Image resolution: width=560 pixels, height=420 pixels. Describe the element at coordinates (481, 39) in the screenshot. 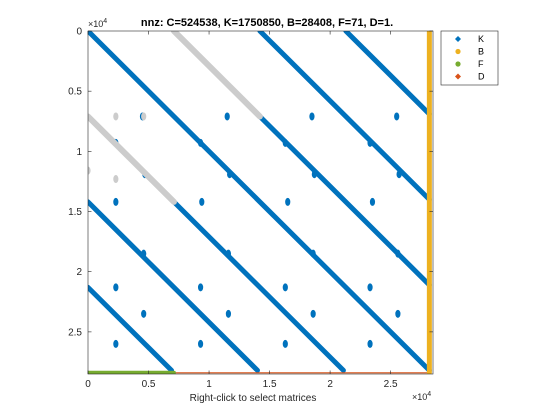

I see `legend-label-k: K` at that location.